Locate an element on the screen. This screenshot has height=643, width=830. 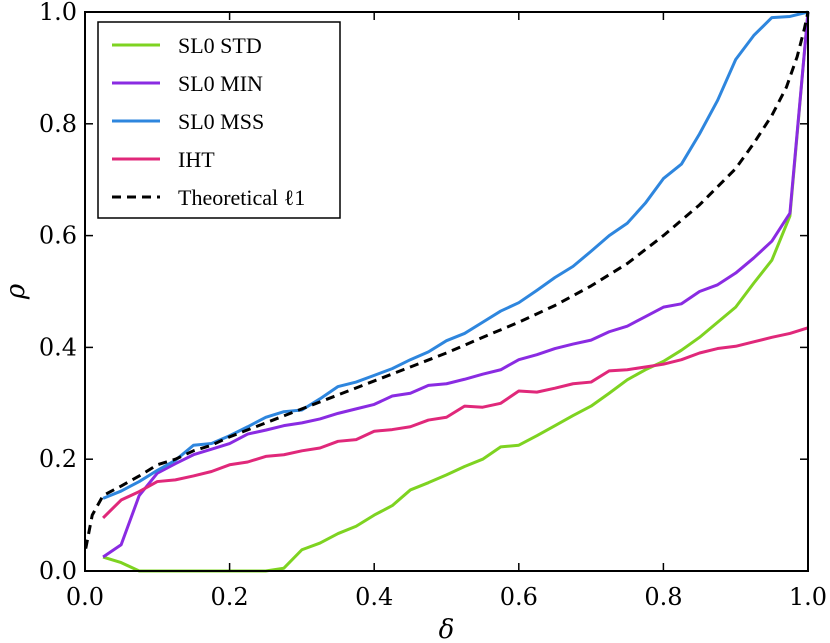
y-tick-label: 0.6 is located at coordinates (58, 236).